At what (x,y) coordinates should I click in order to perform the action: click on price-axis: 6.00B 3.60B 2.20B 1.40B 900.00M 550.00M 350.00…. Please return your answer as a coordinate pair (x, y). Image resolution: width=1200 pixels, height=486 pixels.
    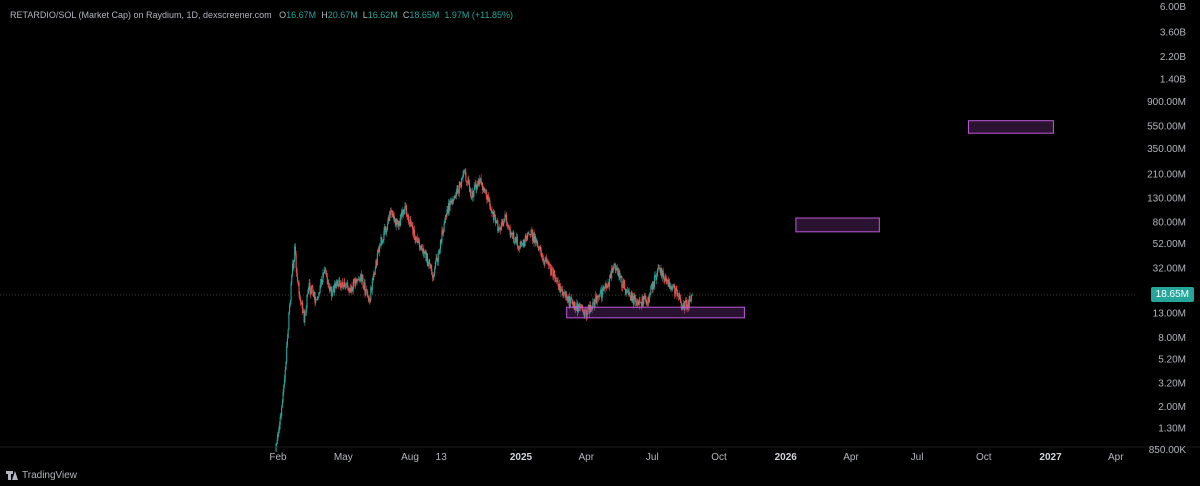
    Looking at the image, I should click on (1166, 229).